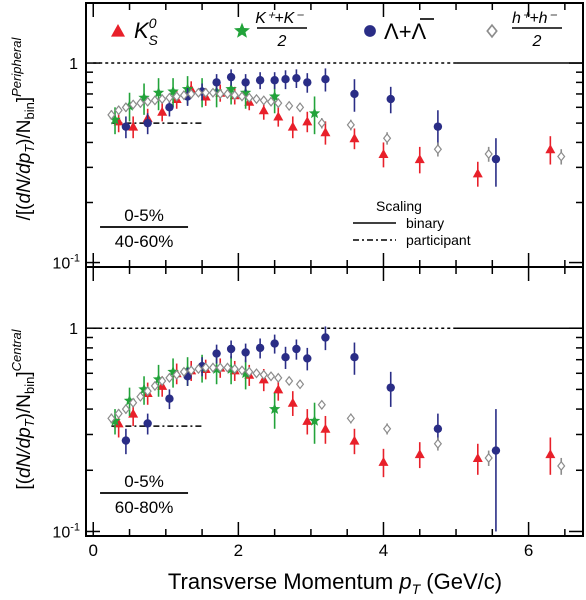  I want to click on series-diamond, so click(336, 126).